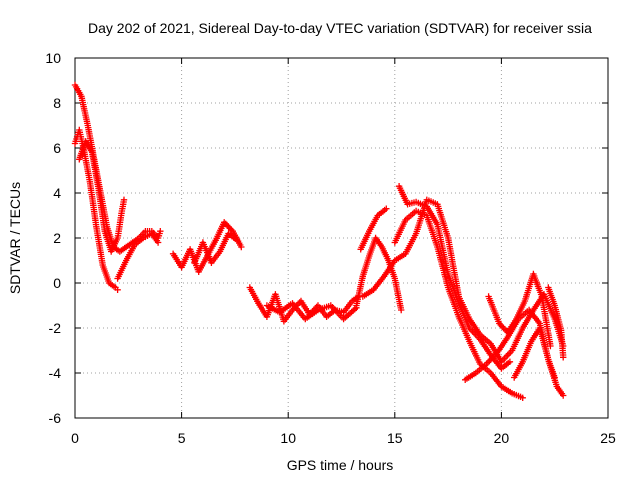  What do you see at coordinates (57, 103) in the screenshot?
I see `y-tick-label: 8` at bounding box center [57, 103].